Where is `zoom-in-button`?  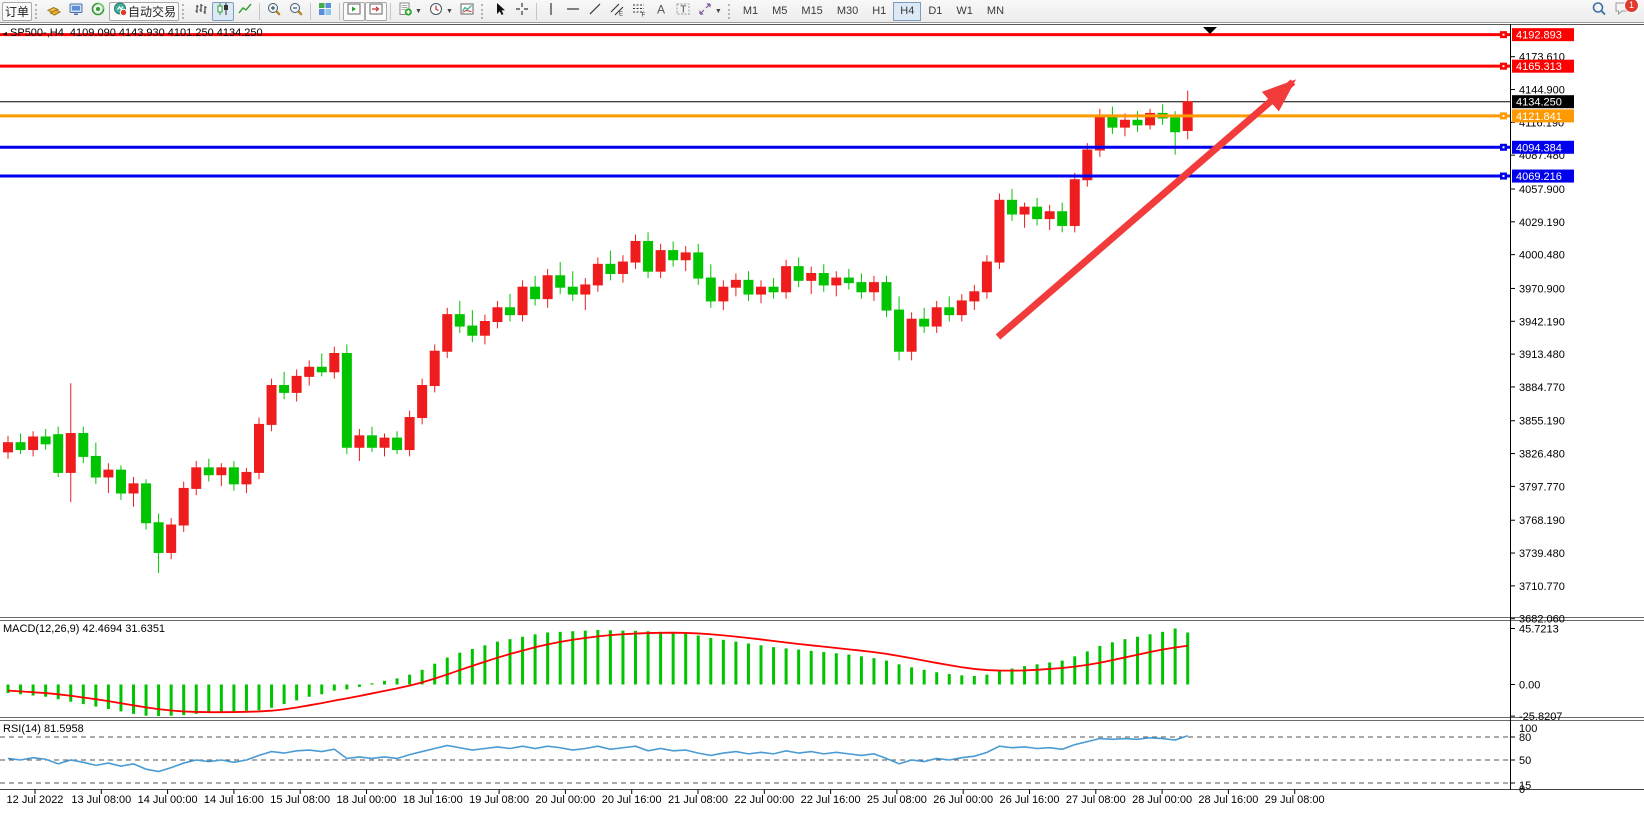 zoom-in-button is located at coordinates (274, 11).